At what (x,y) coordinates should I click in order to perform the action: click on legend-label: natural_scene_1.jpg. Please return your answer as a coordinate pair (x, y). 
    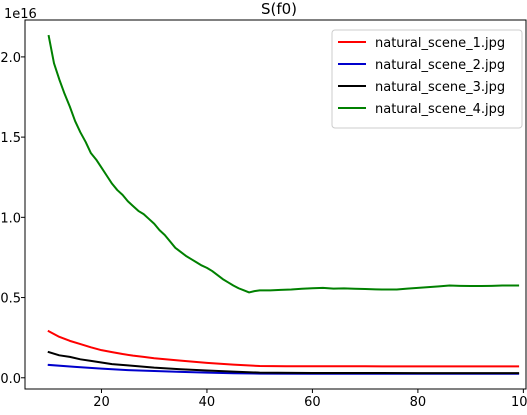
    Looking at the image, I should click on (440, 43).